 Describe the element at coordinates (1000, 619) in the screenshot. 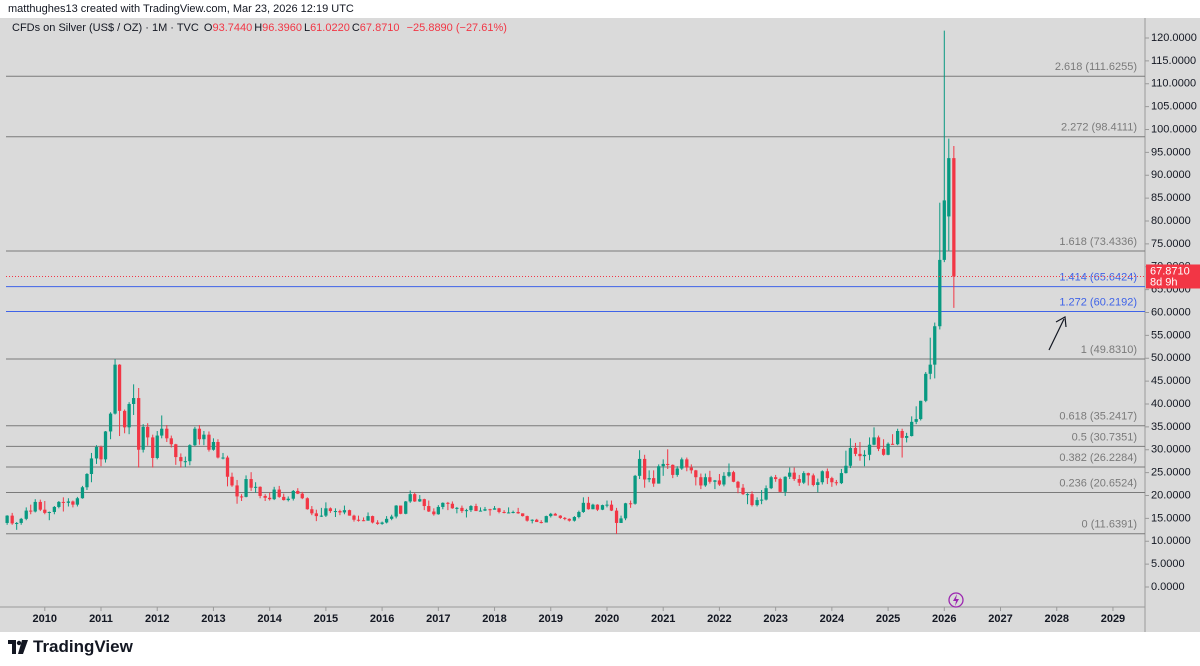

I see `x-tick-label: 2027` at that location.